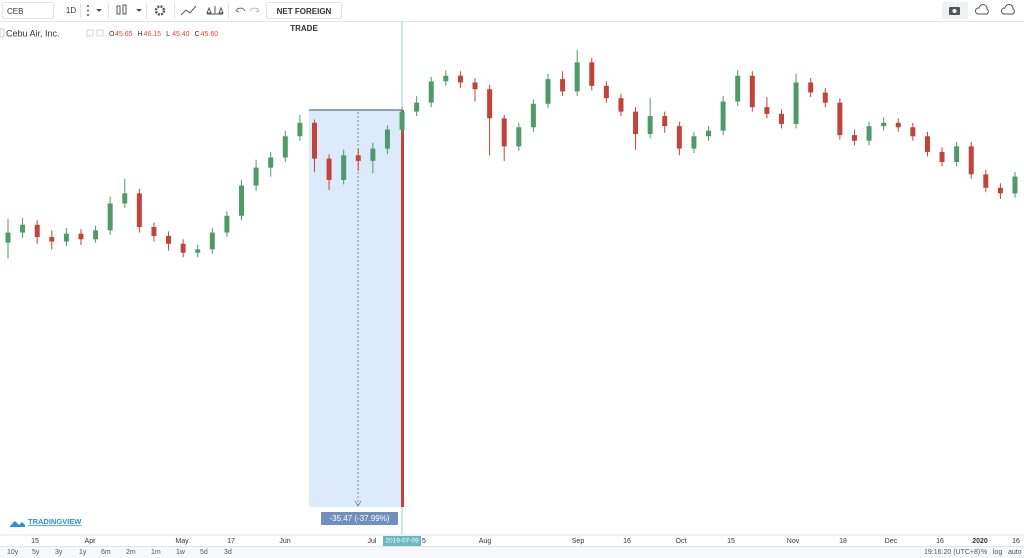 This screenshot has width=1024, height=558. What do you see at coordinates (83, 552) in the screenshot?
I see `range-button: 1y` at bounding box center [83, 552].